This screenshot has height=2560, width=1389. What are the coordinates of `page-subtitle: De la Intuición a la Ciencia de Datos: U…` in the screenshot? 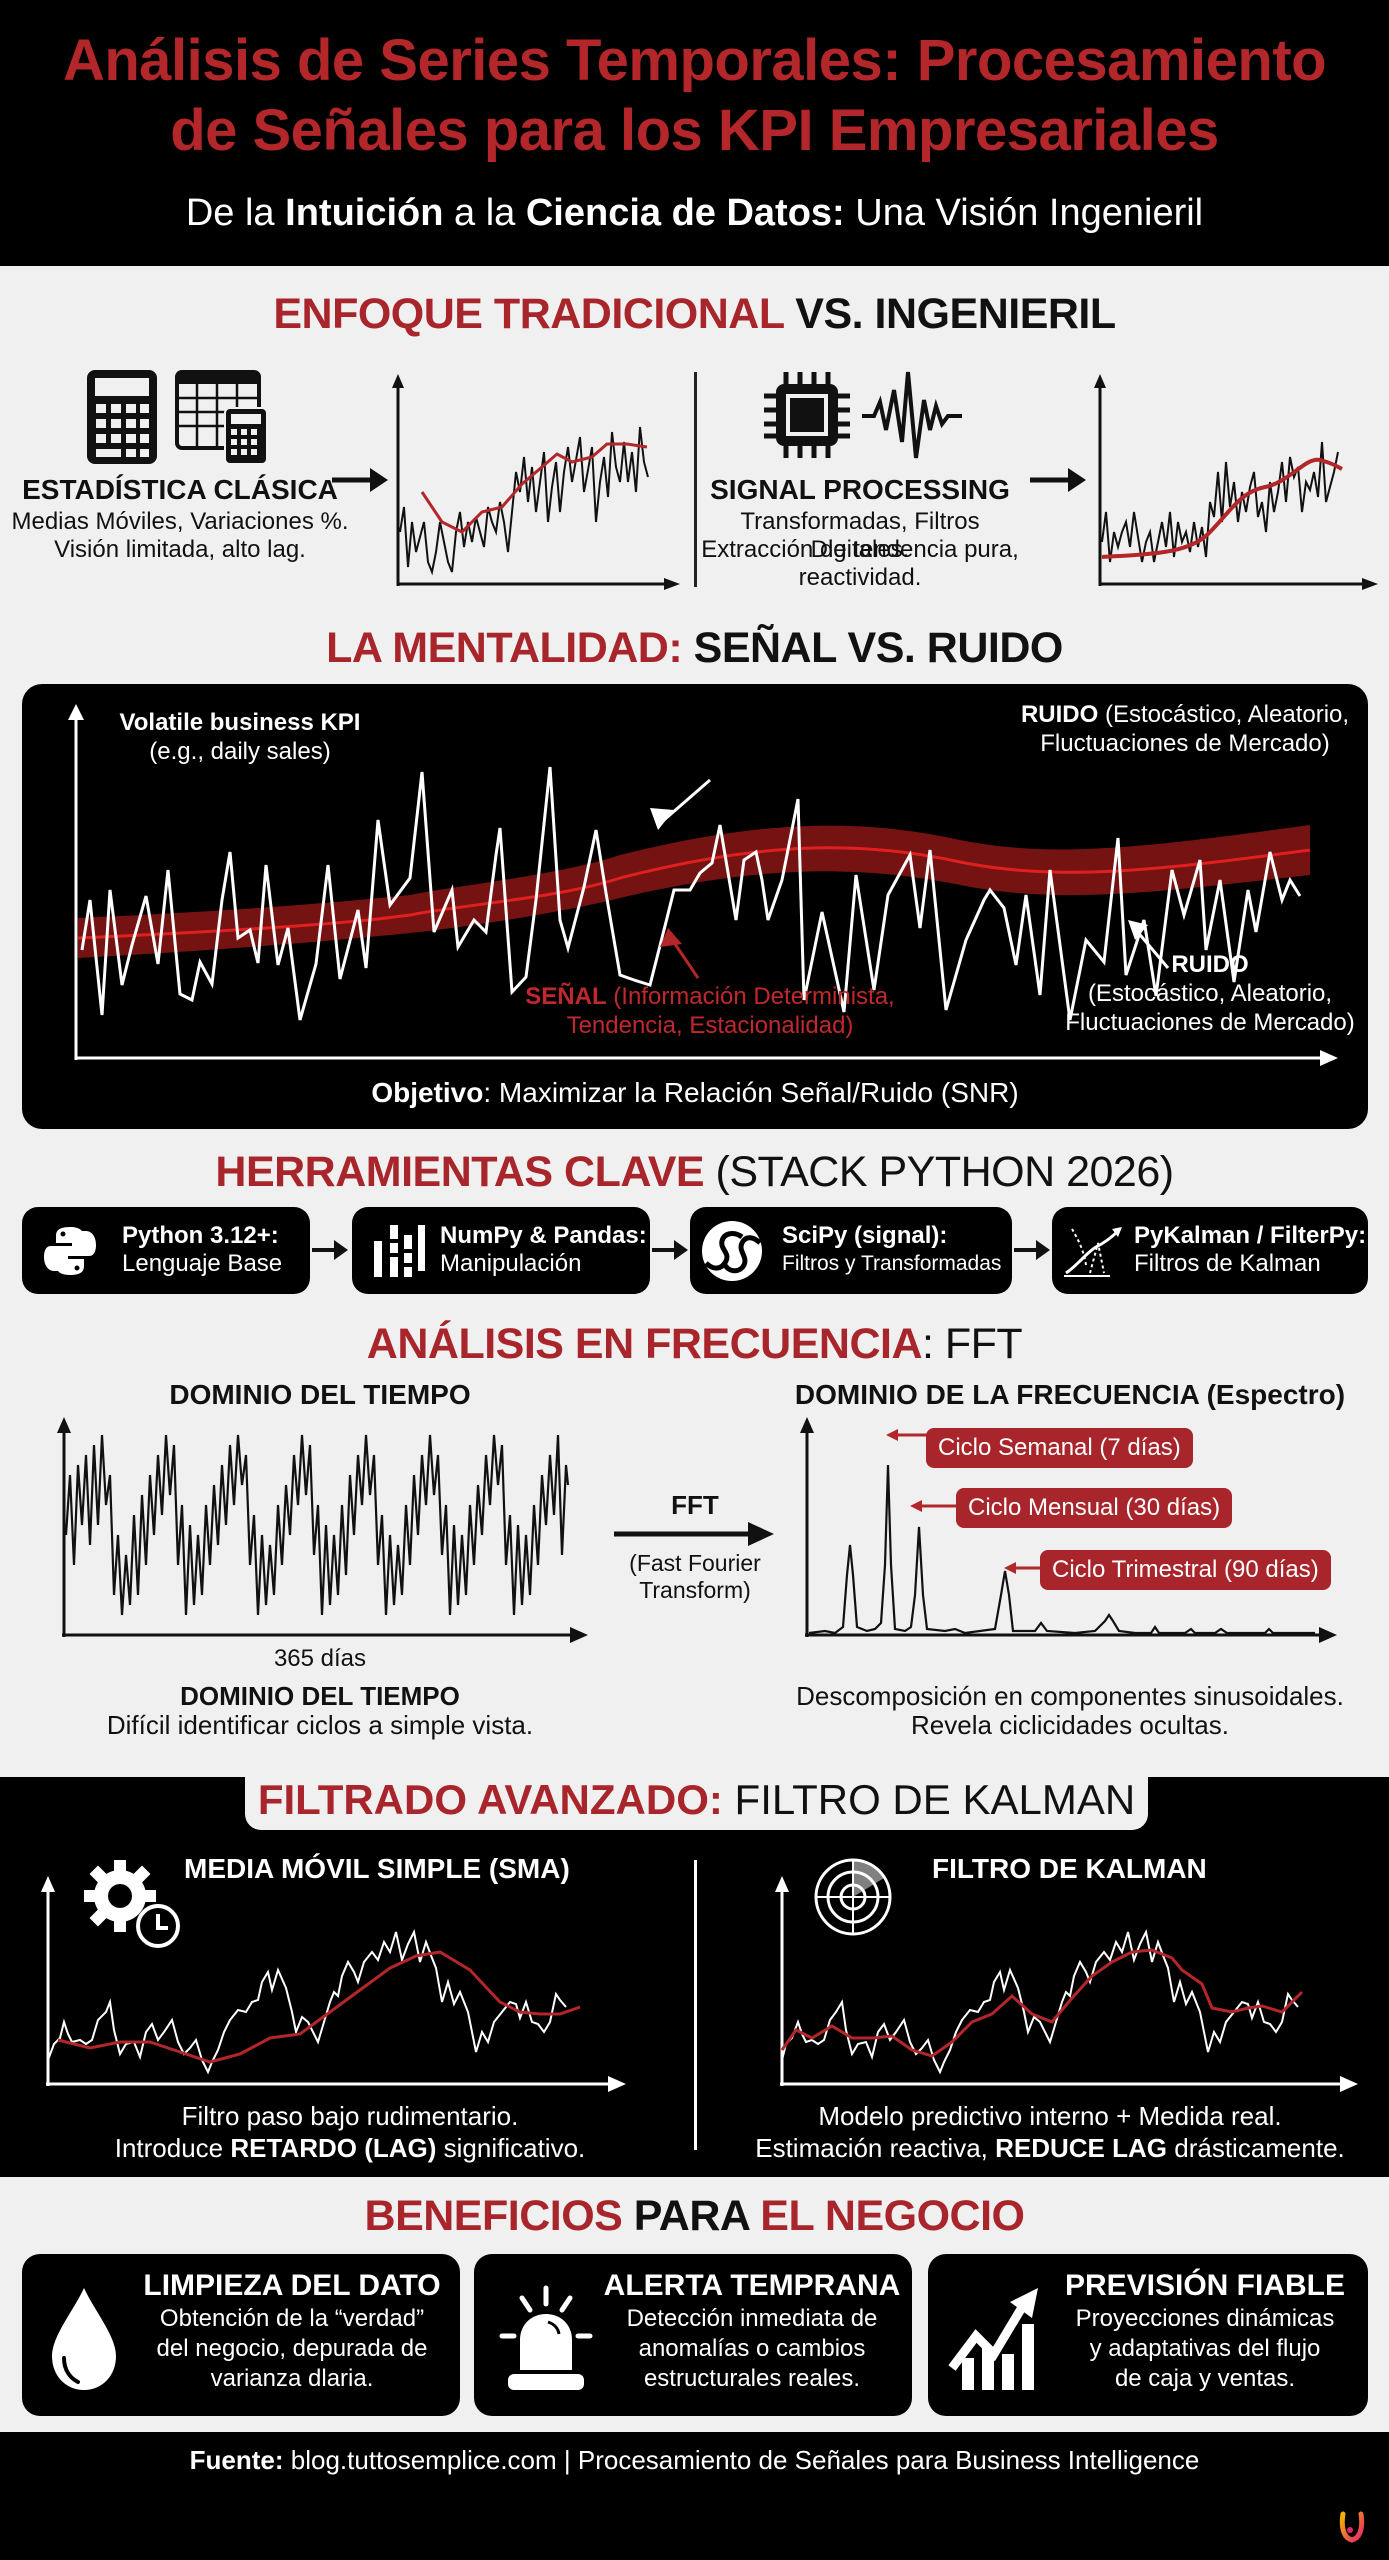 It's located at (694, 213).